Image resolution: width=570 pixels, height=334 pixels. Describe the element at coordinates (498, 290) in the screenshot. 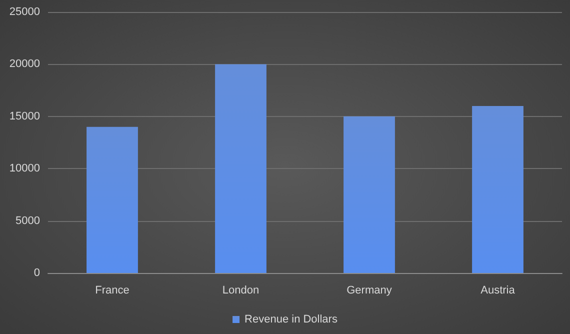

I see `x-tick-label: Austria` at that location.